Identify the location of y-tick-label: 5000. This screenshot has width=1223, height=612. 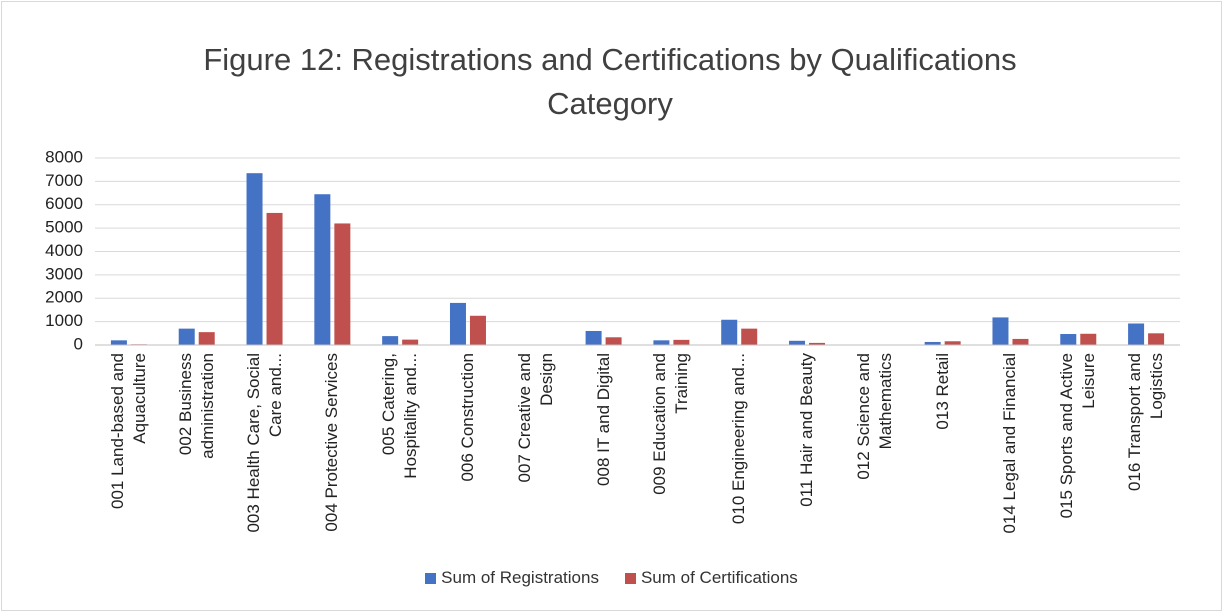
(64, 227).